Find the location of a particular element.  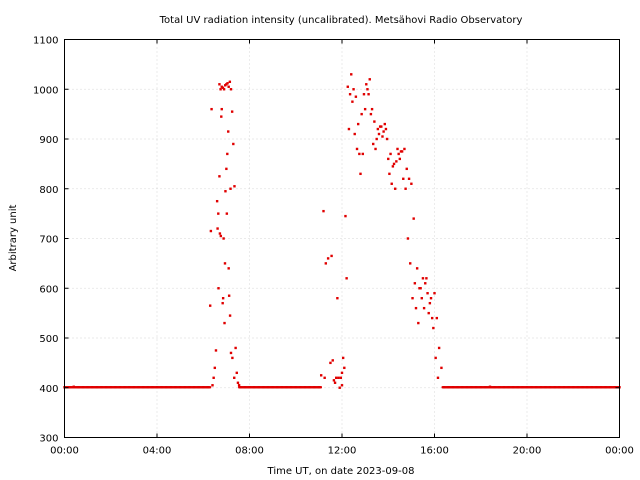

y-tick-label: 800 is located at coordinates (48, 190).